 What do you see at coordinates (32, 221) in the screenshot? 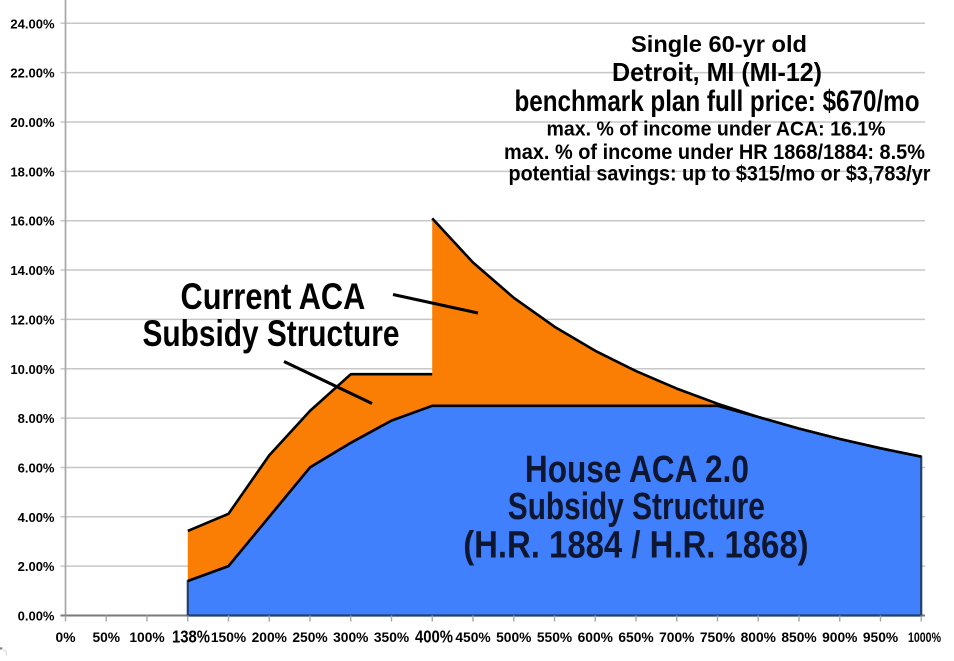
I see `svg-text: 16.00%` at bounding box center [32, 221].